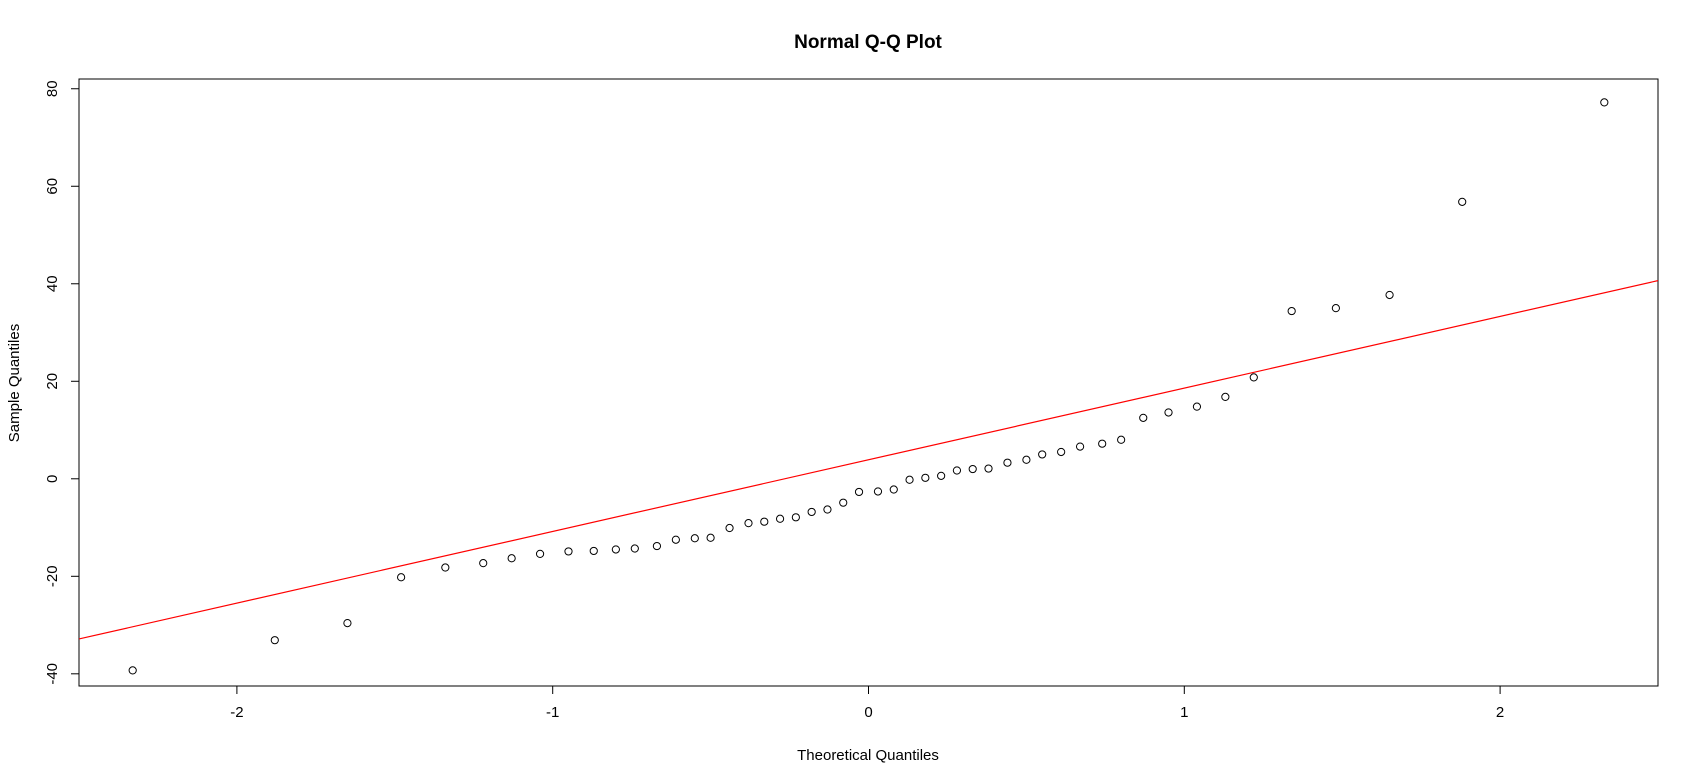  What do you see at coordinates (52, 479) in the screenshot?
I see `y-tick-label: 0` at bounding box center [52, 479].